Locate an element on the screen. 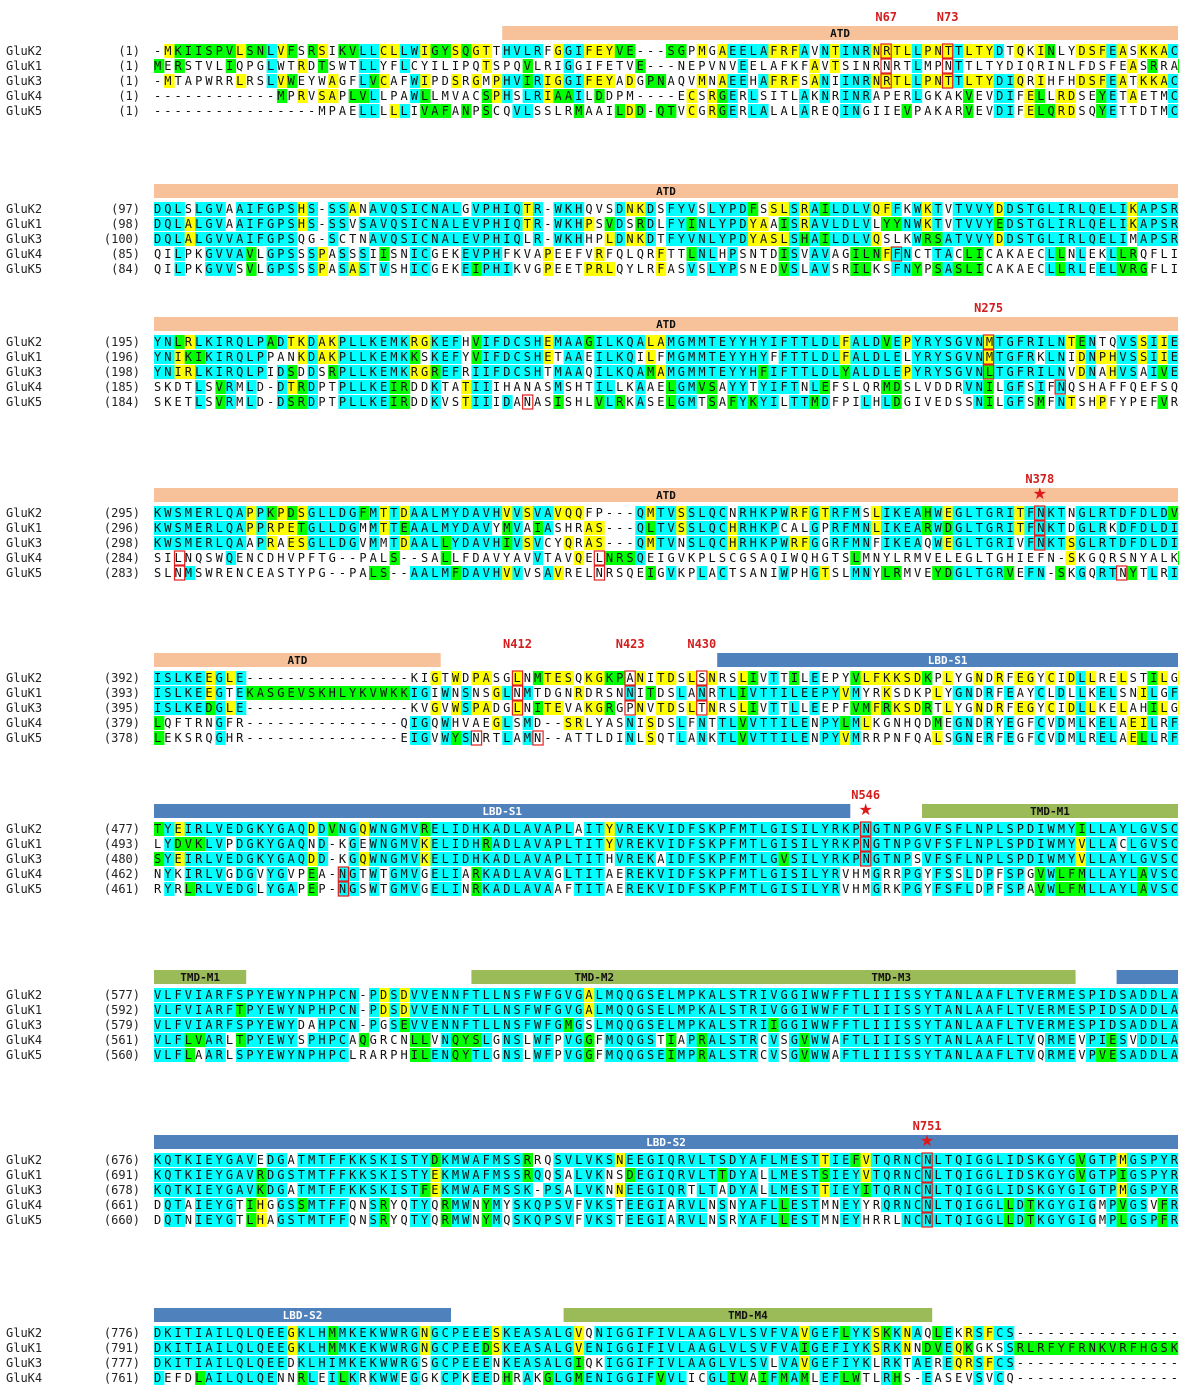 The width and height of the screenshot is (1179, 1385). glycosylation-site-label: N275 is located at coordinates (988, 308).